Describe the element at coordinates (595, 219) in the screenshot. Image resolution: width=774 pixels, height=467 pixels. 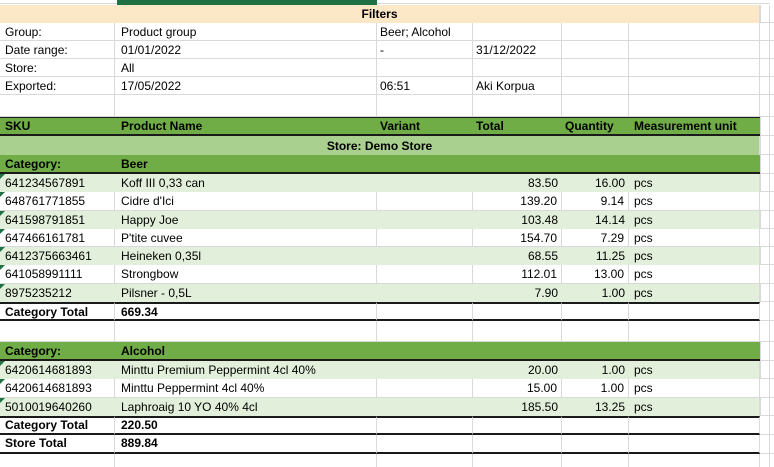
I see `quantity-cell: 14.14` at that location.